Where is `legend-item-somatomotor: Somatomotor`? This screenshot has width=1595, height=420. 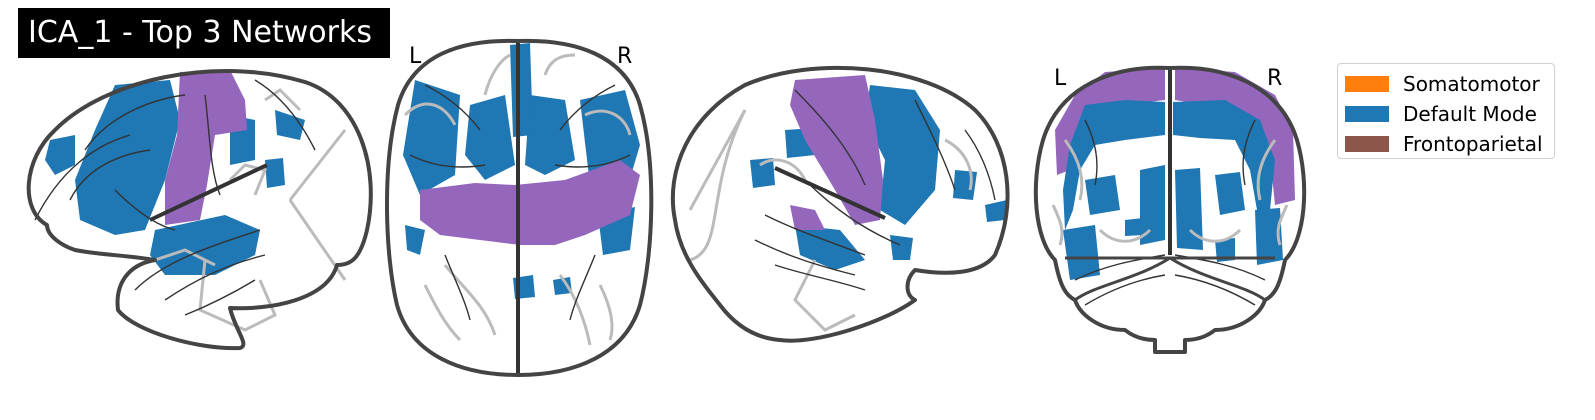
legend-item-somatomotor: Somatomotor is located at coordinates (1449, 84).